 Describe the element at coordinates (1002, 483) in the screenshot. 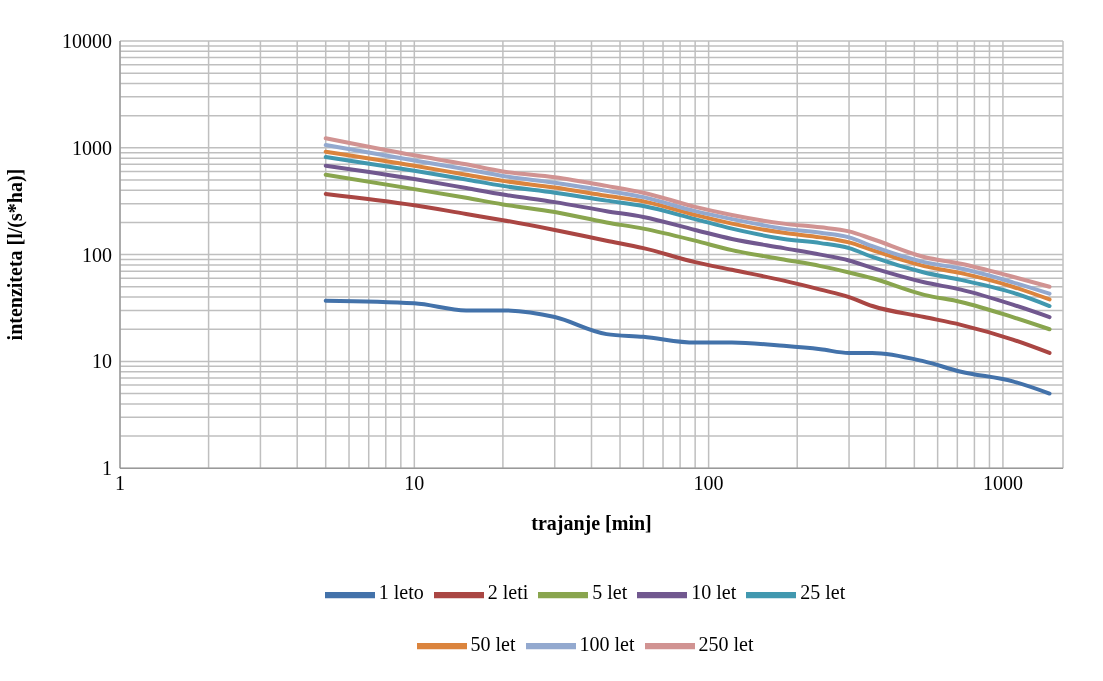

I see `x-tick-label: 1000` at that location.